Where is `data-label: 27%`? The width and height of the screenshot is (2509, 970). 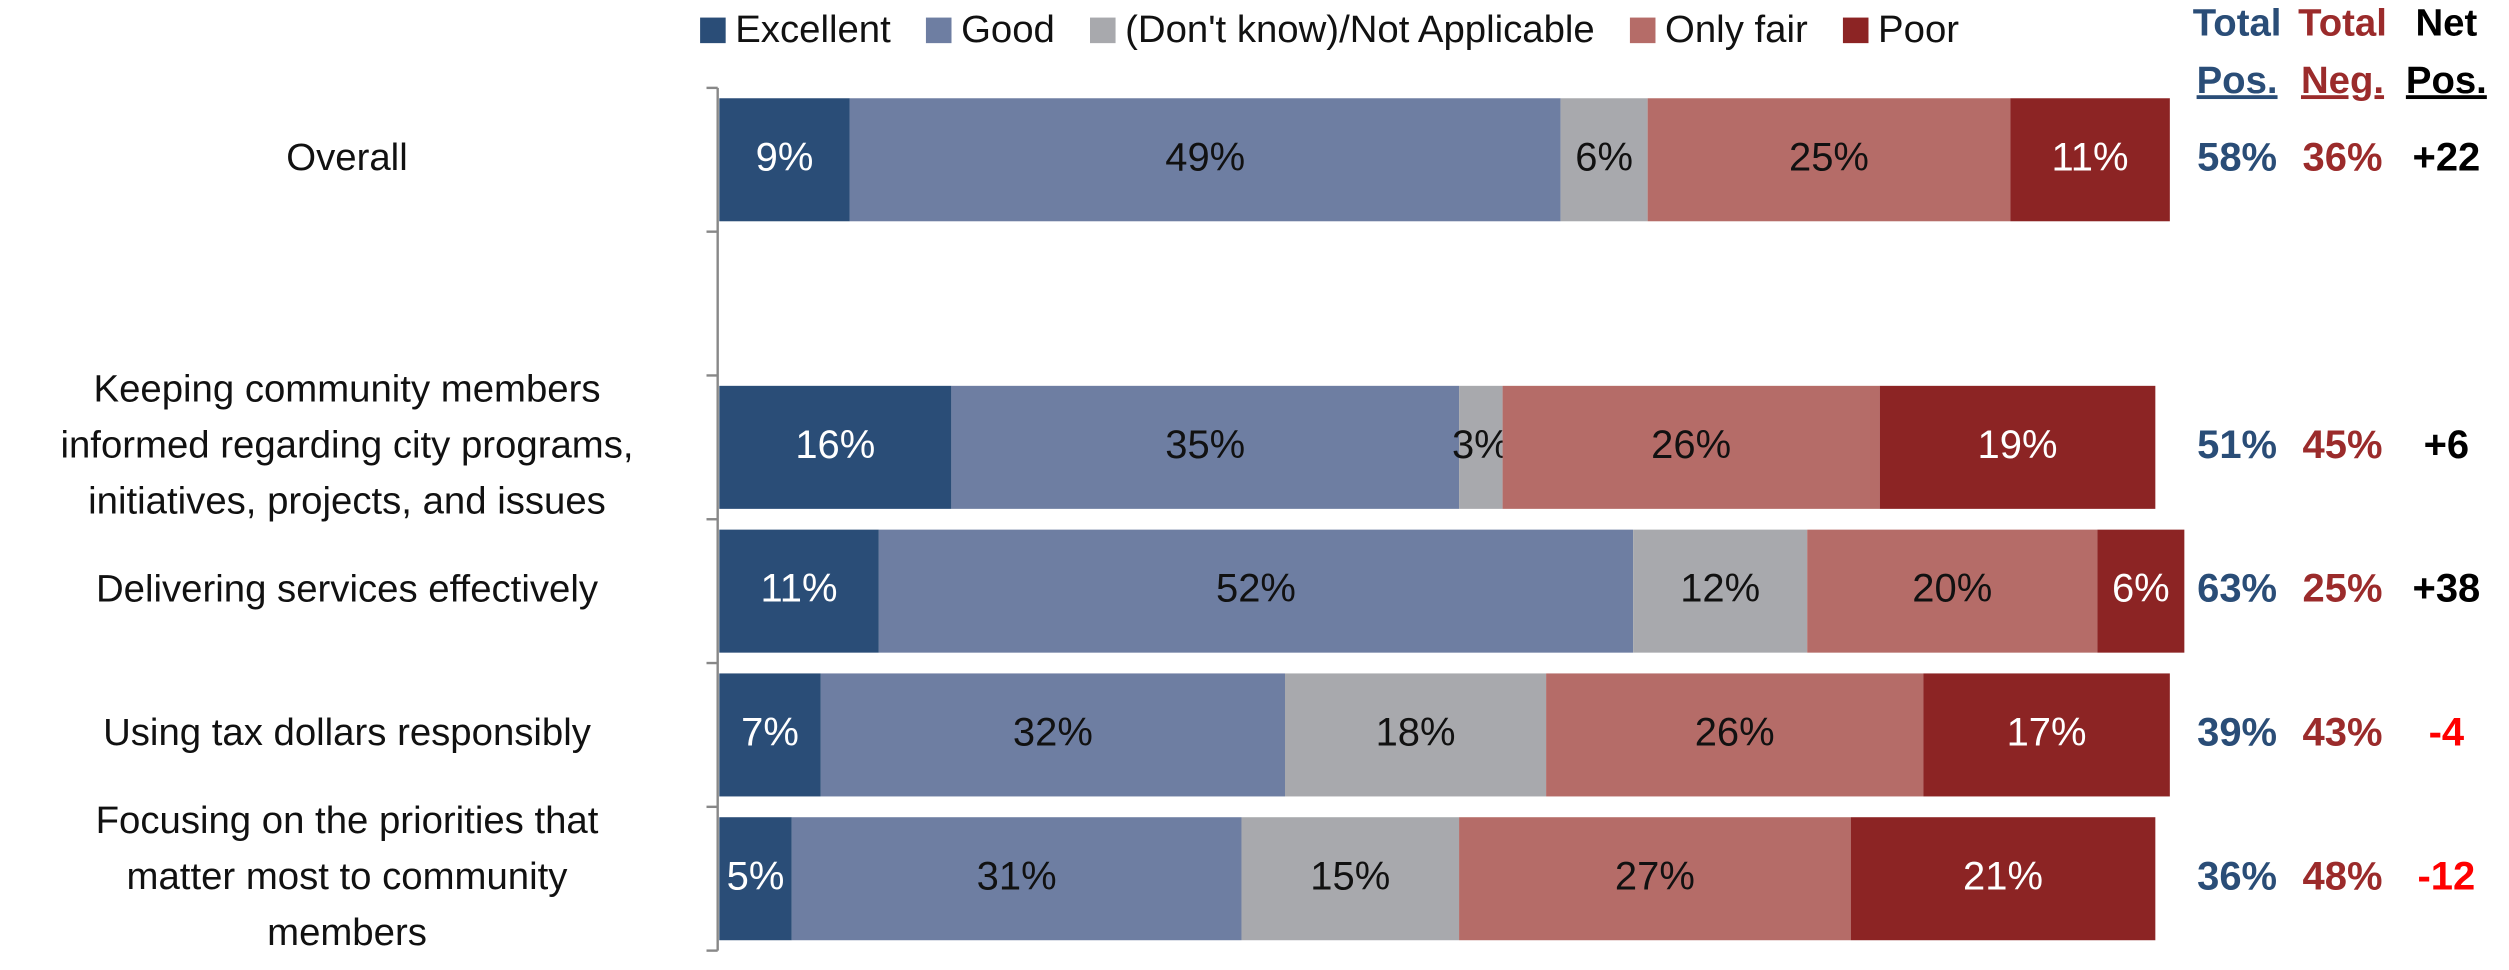
data-label: 27% is located at coordinates (1655, 876).